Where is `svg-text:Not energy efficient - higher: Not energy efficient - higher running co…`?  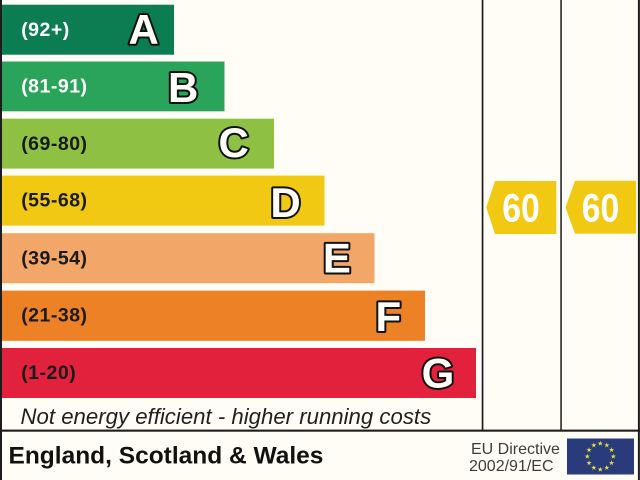 svg-text:Not energy efficient - higher: Not energy efficient - higher running co… is located at coordinates (226, 416).